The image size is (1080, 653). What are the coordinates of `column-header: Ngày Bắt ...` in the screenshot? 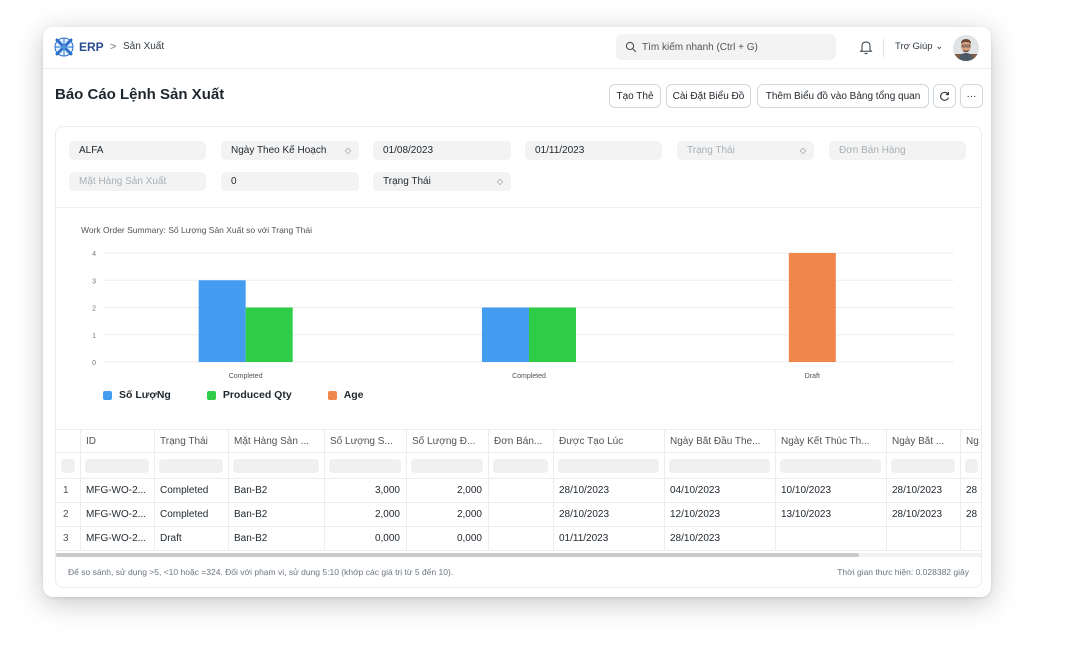 It's located at (918, 441).